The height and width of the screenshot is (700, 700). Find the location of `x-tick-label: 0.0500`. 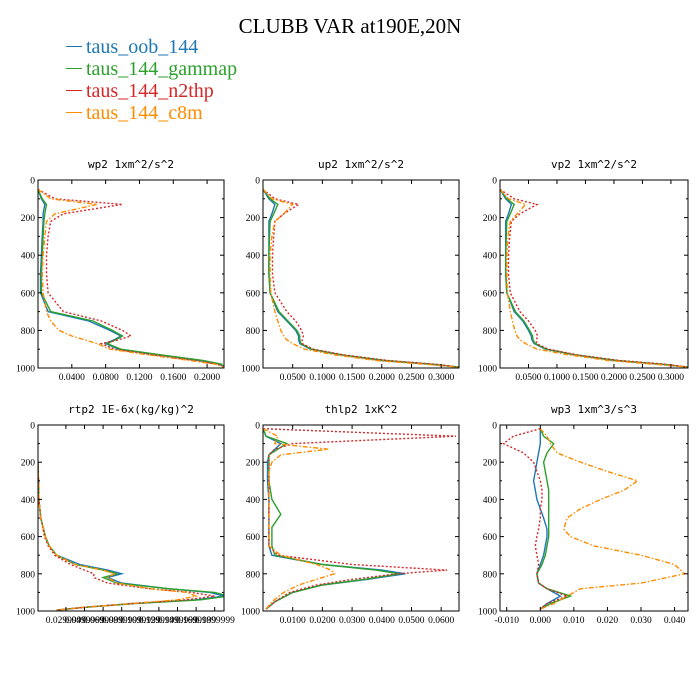

x-tick-label: 0.0500 is located at coordinates (528, 378).